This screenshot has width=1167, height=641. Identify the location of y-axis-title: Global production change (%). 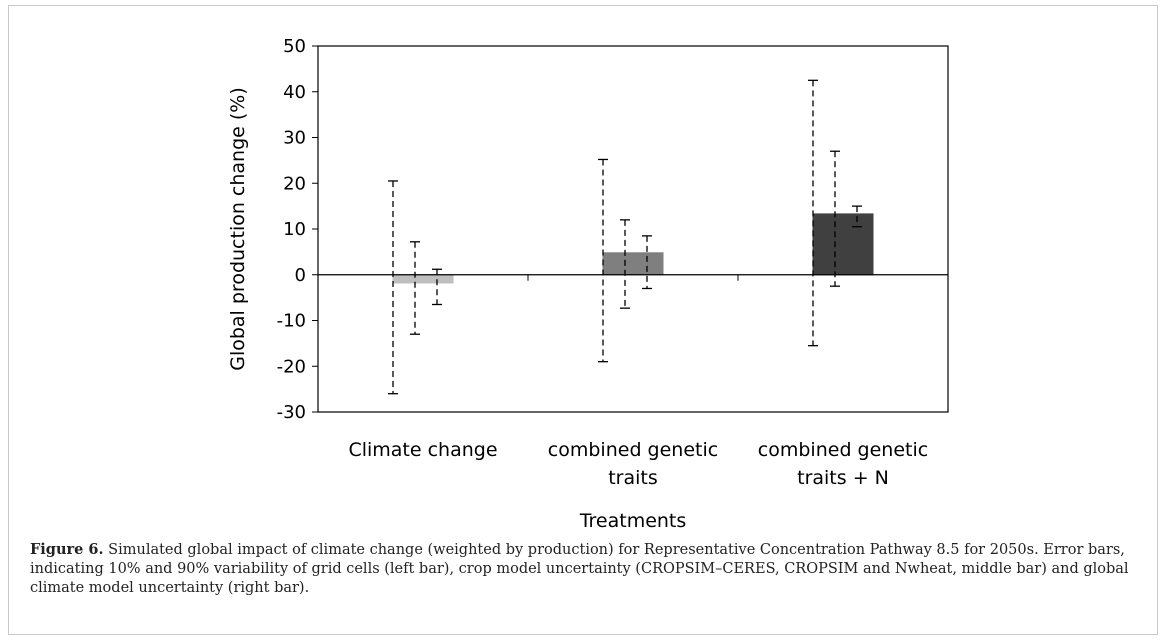
(238, 229).